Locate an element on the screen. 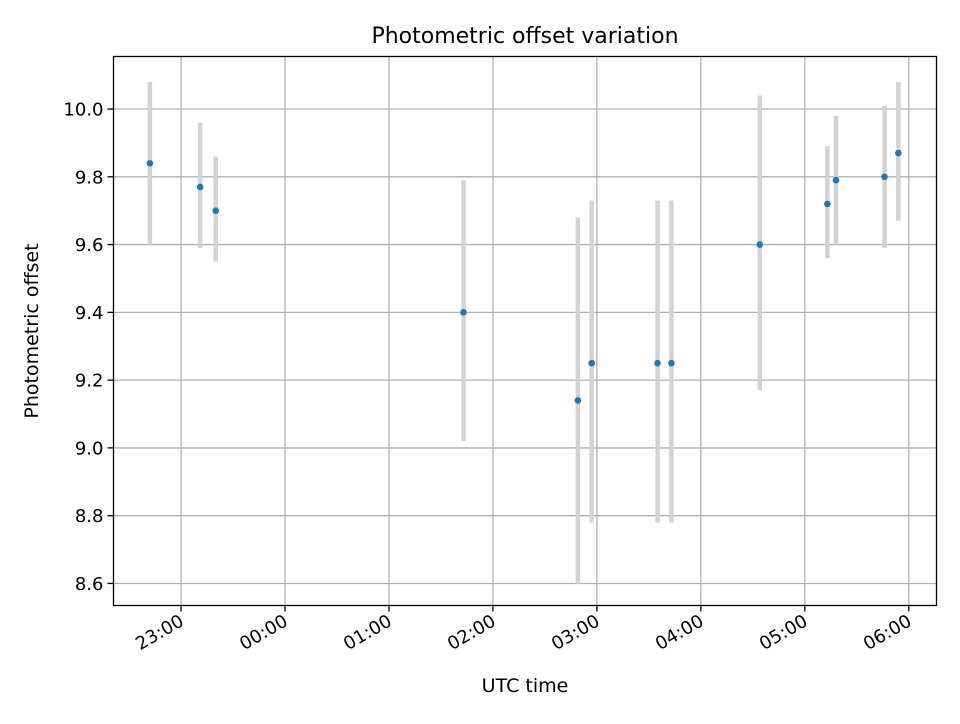 The image size is (960, 724). y-tick-label: 9.4 is located at coordinates (89, 313).